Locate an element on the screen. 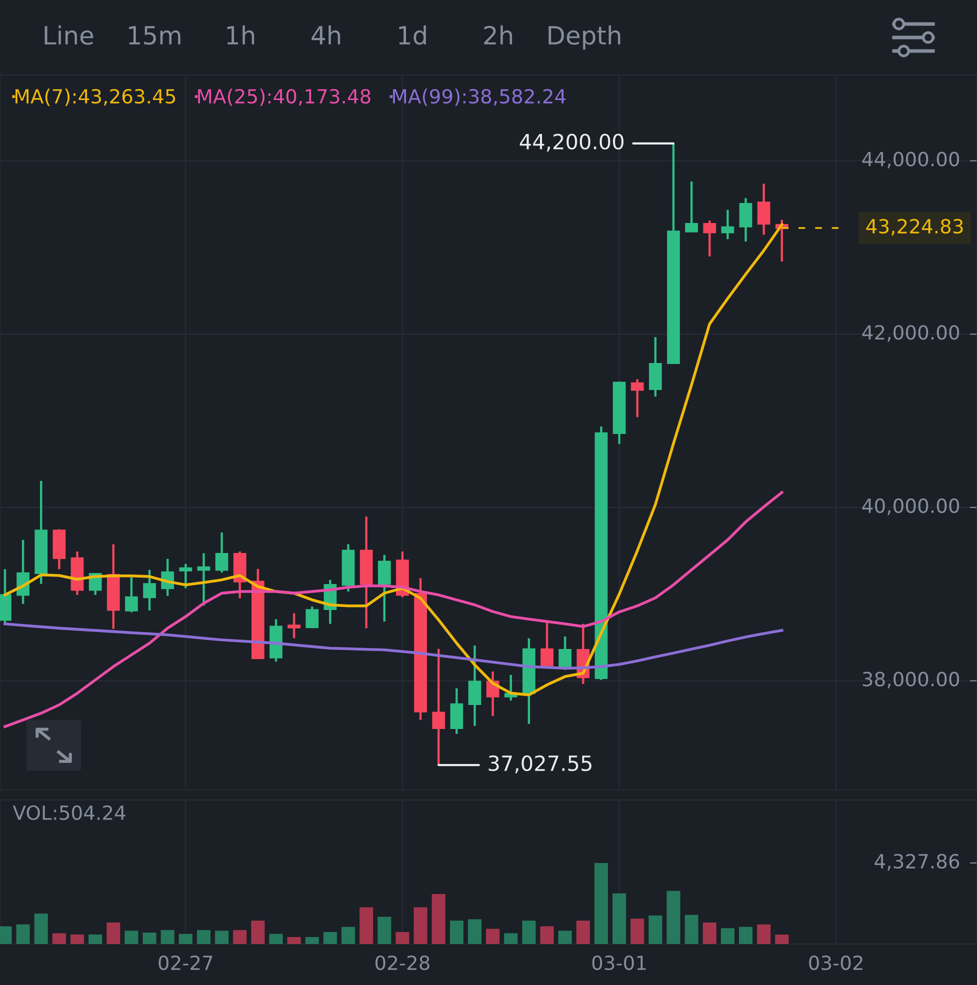 This screenshot has width=977, height=985. y-tick-label: 40,000.00 is located at coordinates (911, 507).